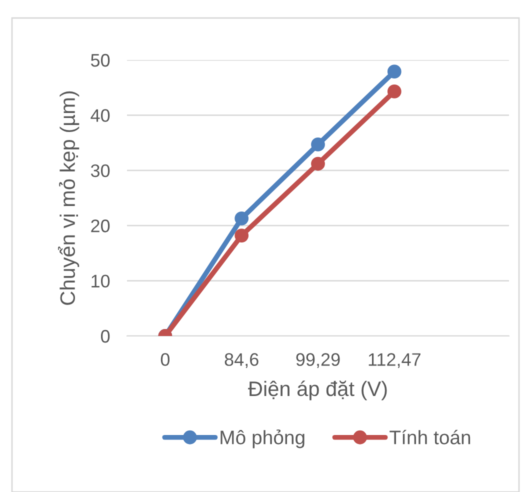 This screenshot has width=531, height=492. I want to click on y-tick-label: 50, so click(100, 60).